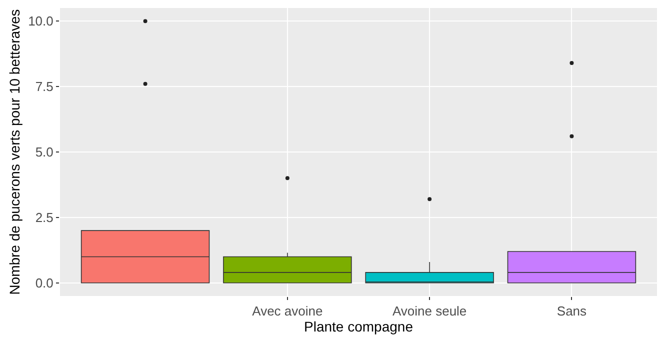  I want to click on x-tick-label: Avec avoine, so click(287, 311).